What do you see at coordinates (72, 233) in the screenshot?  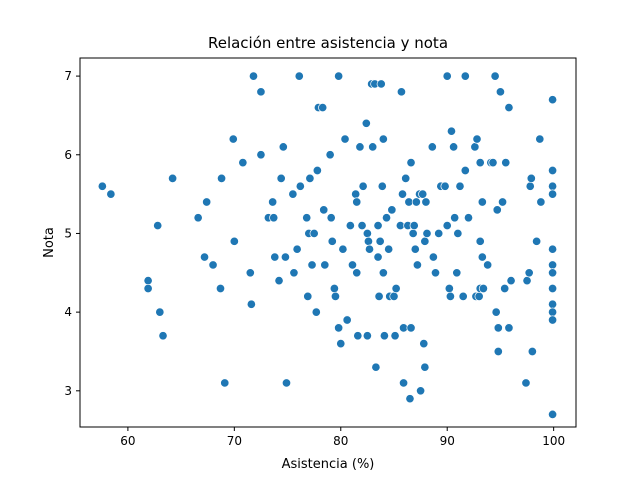 I see `y-axis-ticks: 3 4 5 6 7` at bounding box center [72, 233].